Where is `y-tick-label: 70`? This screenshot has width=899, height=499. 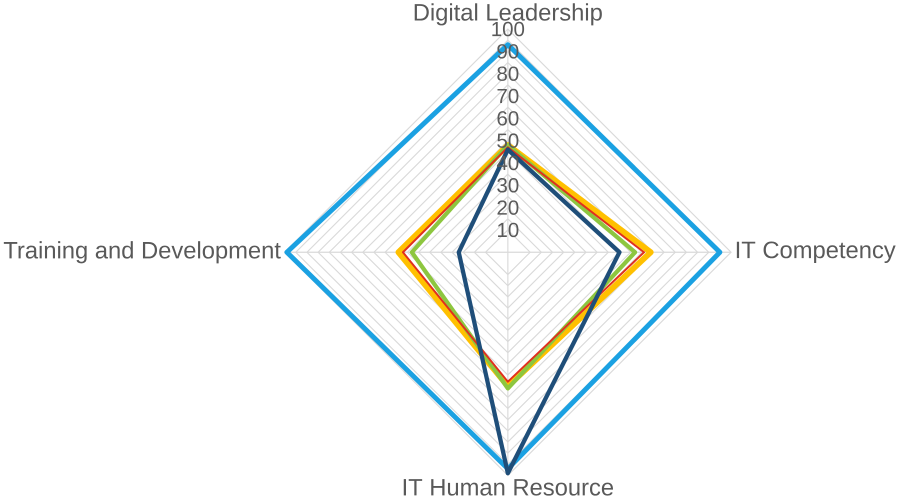 y-tick-label: 70 is located at coordinates (508, 96).